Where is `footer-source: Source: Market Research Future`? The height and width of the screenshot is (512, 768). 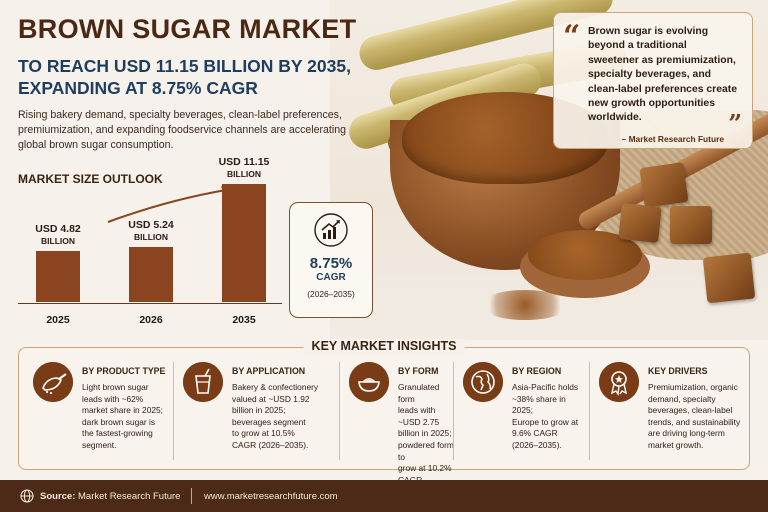
footer-source: Source: Market Research Future is located at coordinates (110, 496).